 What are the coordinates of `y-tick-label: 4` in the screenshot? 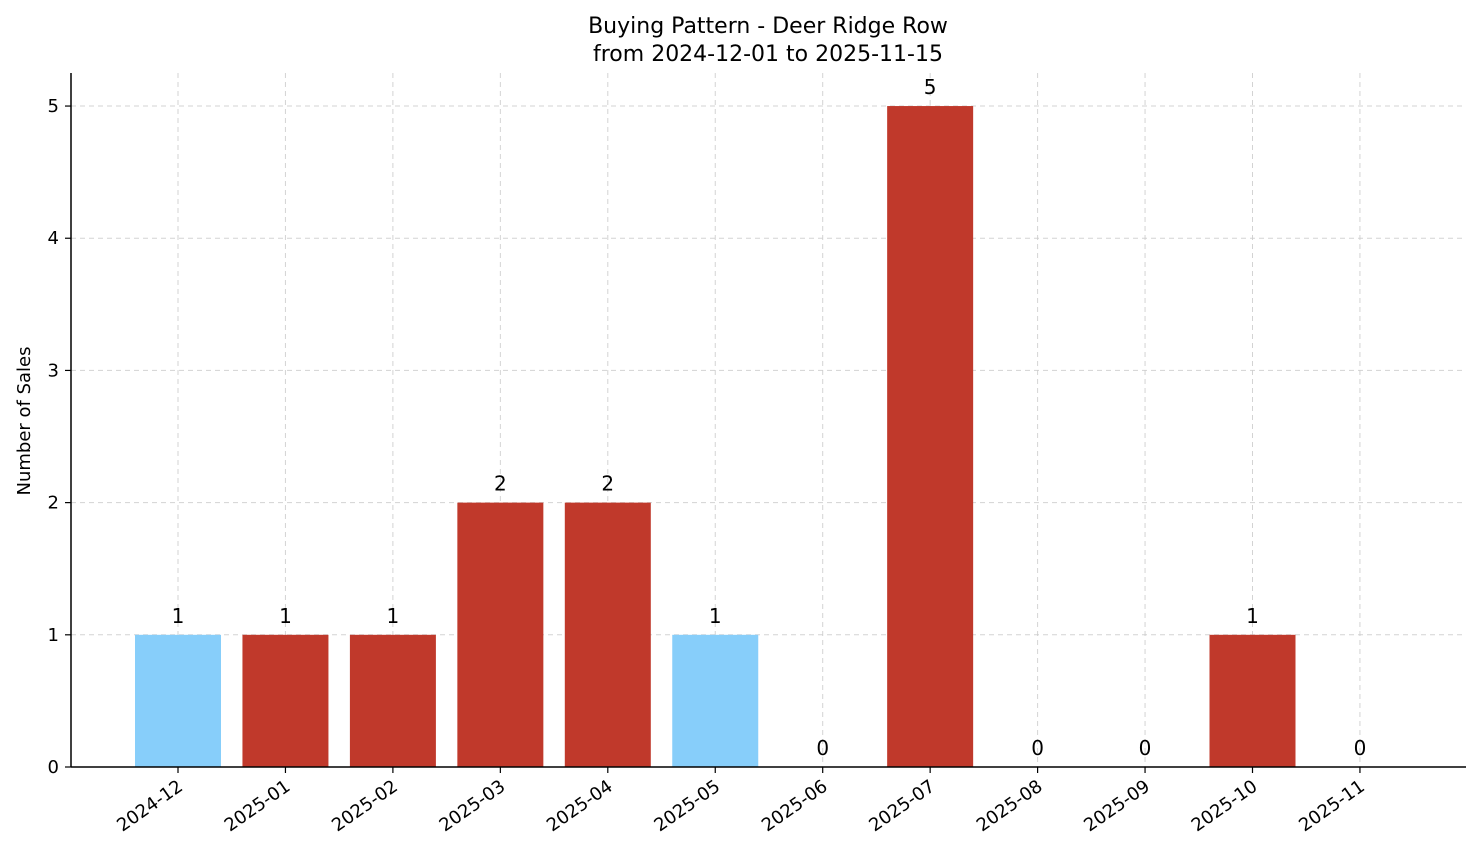 It's located at (53, 238).